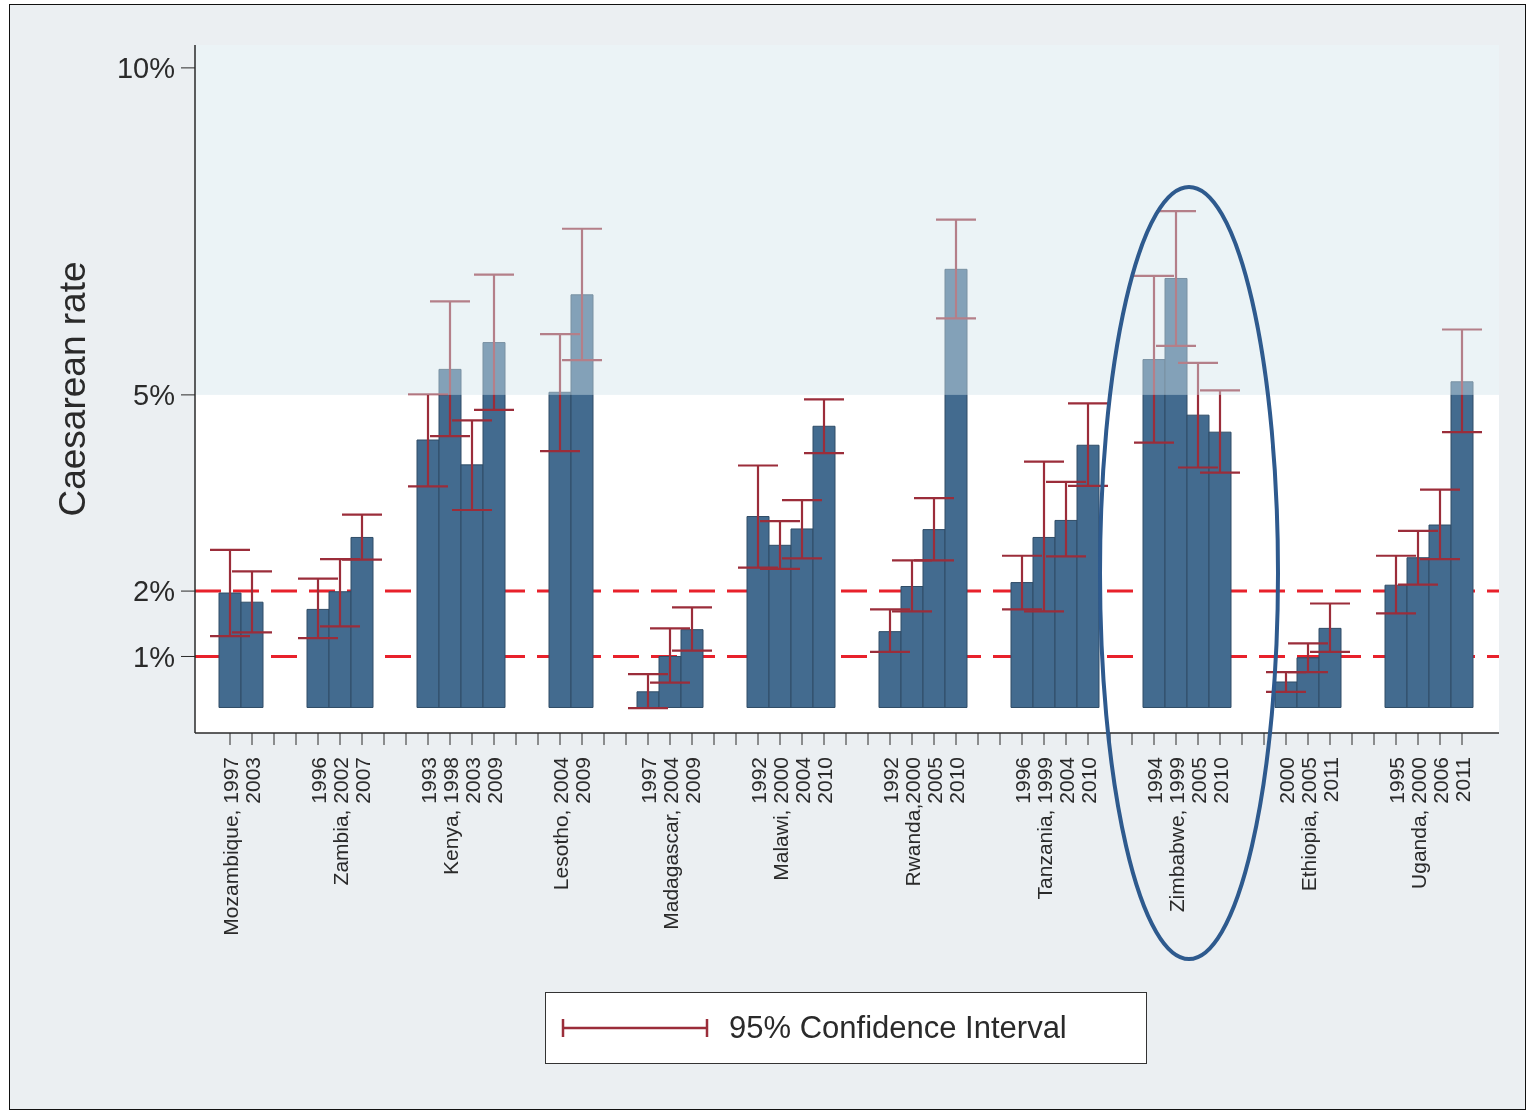 The image size is (1529, 1112). I want to click on x-tick-label: Uganda, 2000, so click(1418, 823).